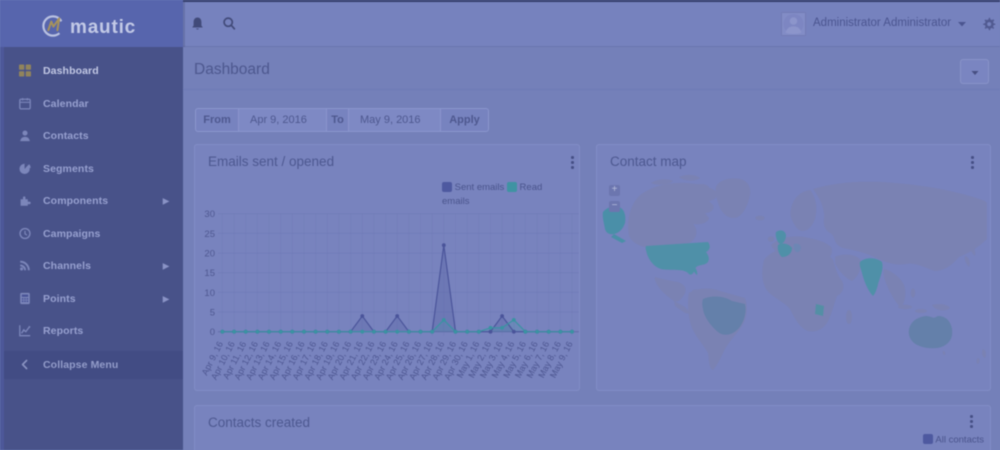 The image size is (1000, 450). What do you see at coordinates (212, 332) in the screenshot?
I see `svg-text: 0` at bounding box center [212, 332].